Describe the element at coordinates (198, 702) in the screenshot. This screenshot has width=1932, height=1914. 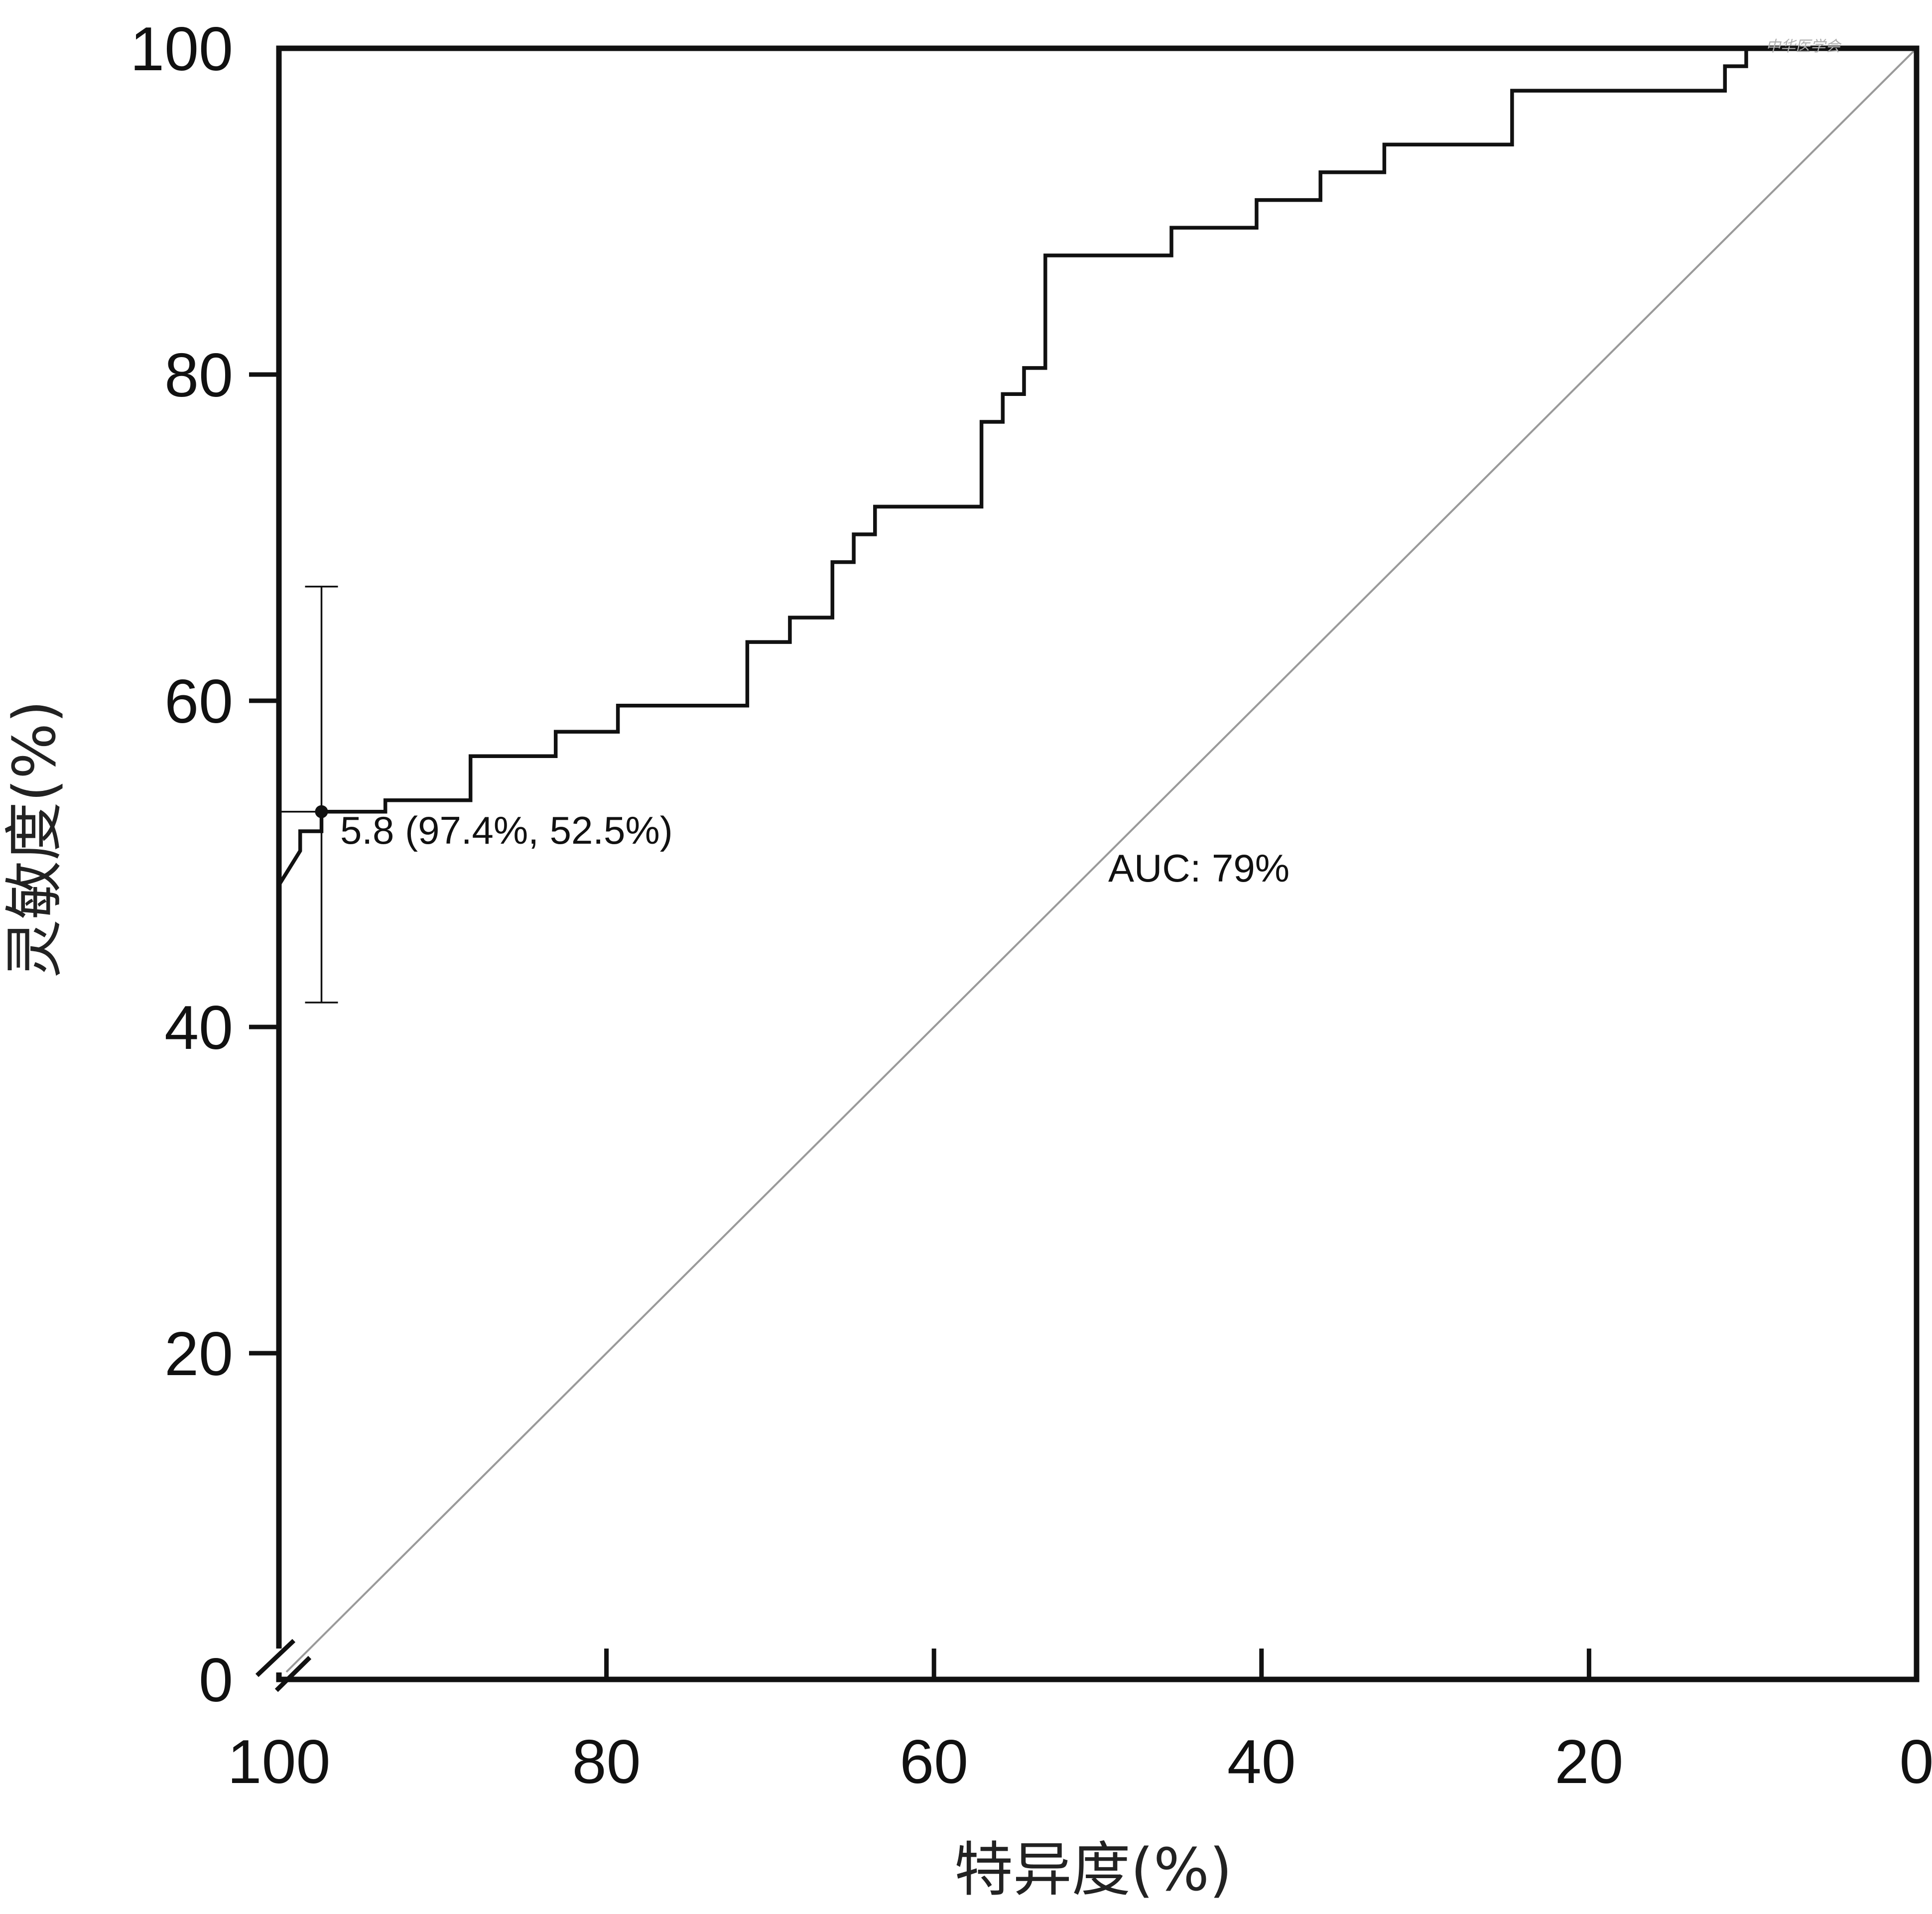
I see `y-tick-label: 60` at that location.